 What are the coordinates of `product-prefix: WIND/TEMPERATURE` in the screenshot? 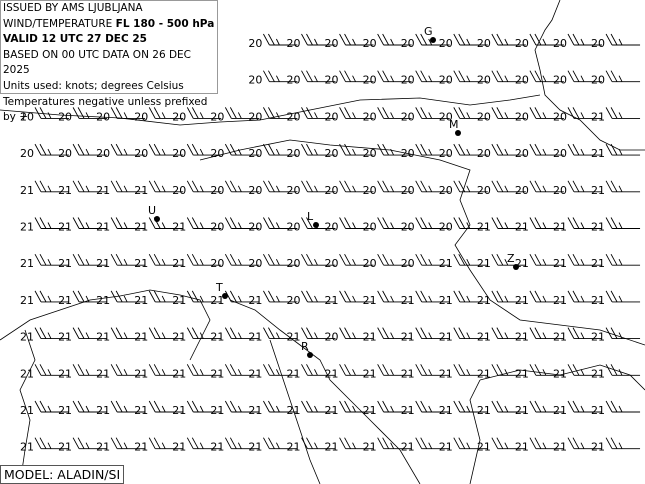 It's located at (58, 23).